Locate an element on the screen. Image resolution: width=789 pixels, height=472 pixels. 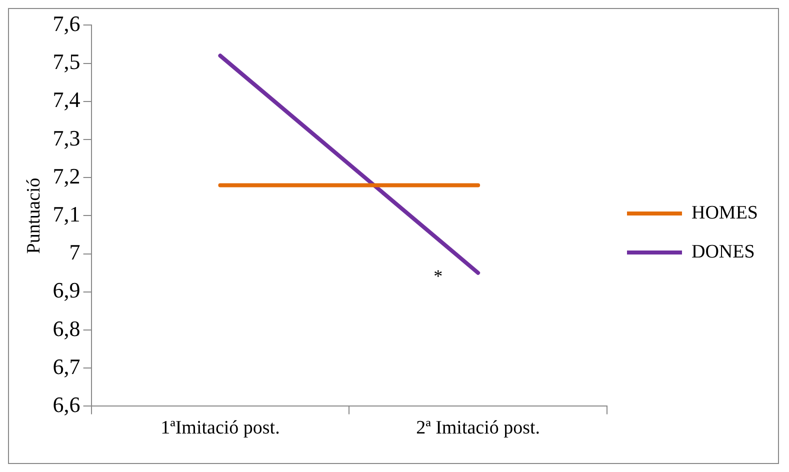
legend-label: DONES is located at coordinates (723, 251).